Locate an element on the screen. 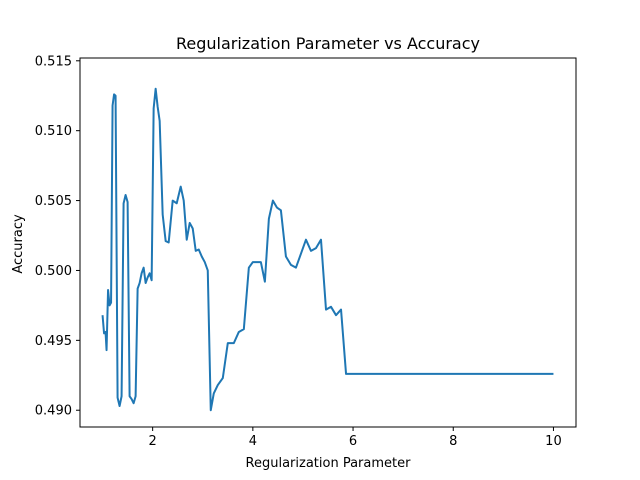 This screenshot has width=640, height=480. x-axis-ticks: 2 4 6 8 10 is located at coordinates (355, 438).